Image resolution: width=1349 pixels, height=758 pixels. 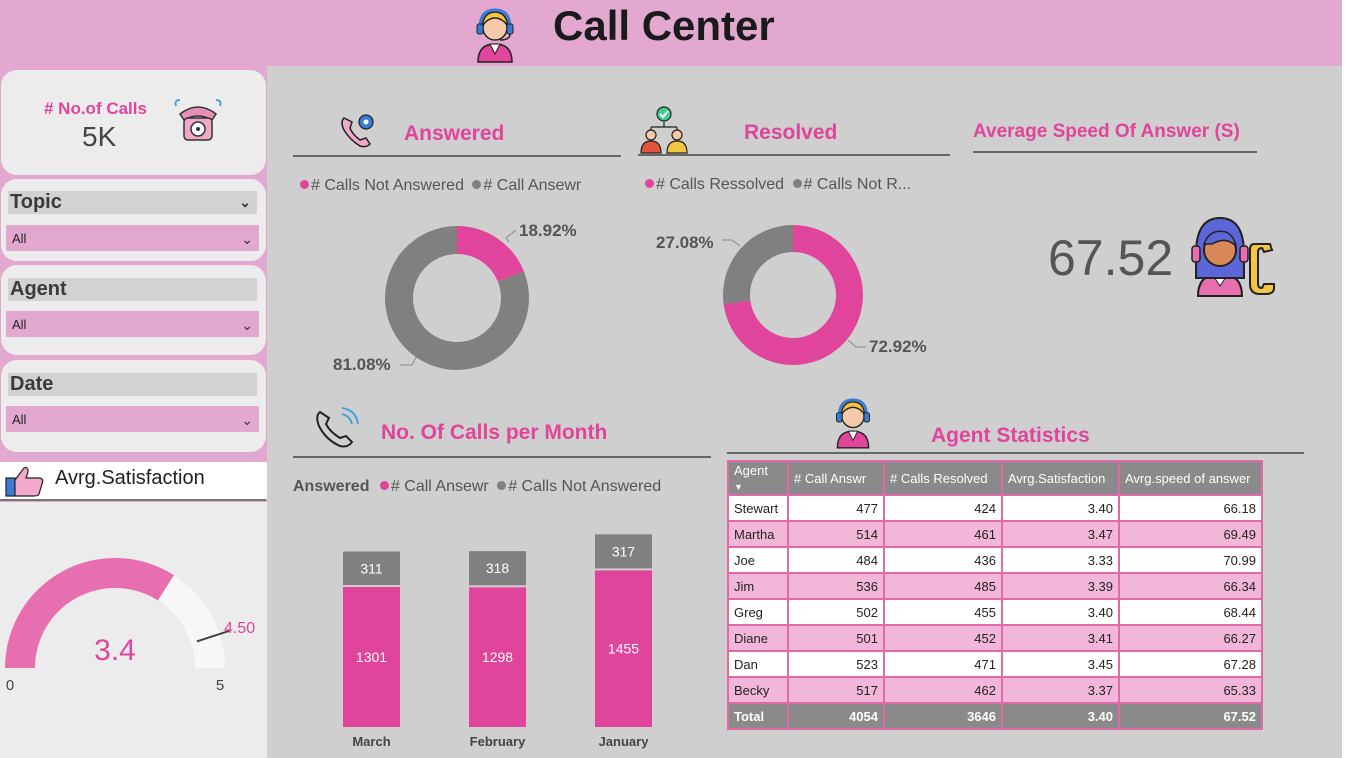 I want to click on column-header: Avrg.Satisfaction, so click(x=1060, y=478).